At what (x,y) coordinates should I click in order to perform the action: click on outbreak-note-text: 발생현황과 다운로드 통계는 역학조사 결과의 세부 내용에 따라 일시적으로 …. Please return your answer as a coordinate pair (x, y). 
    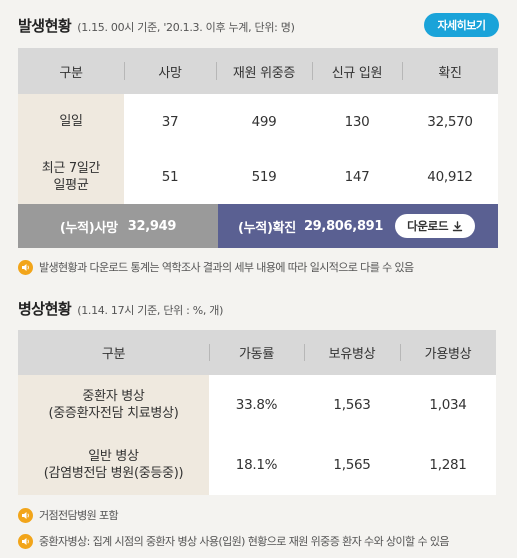
    Looking at the image, I should click on (226, 267).